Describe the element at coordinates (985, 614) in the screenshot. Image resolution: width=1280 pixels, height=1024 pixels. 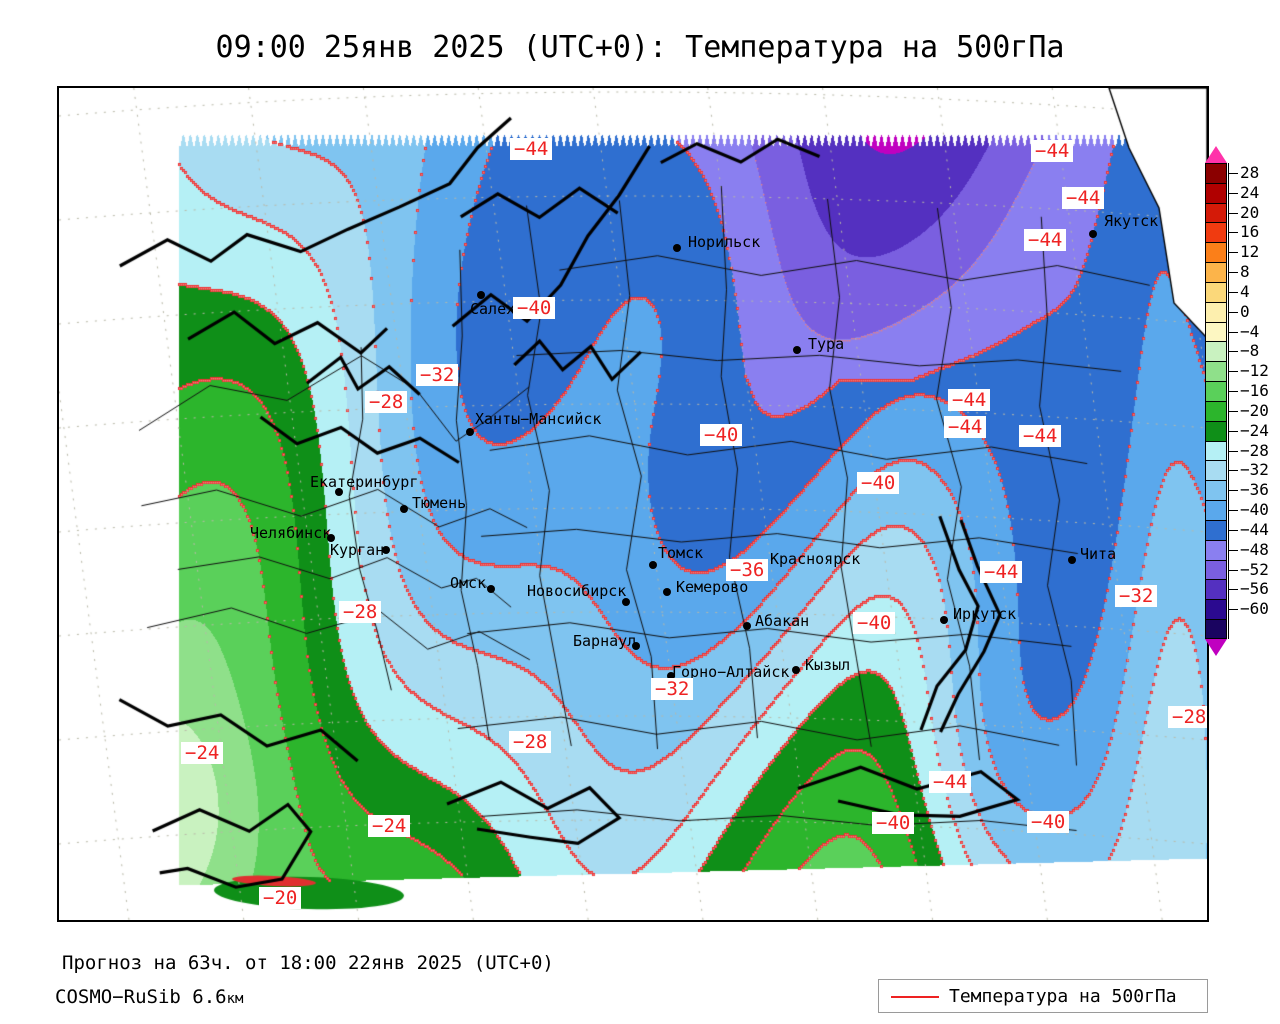
I see `city-label: Иркутск` at that location.